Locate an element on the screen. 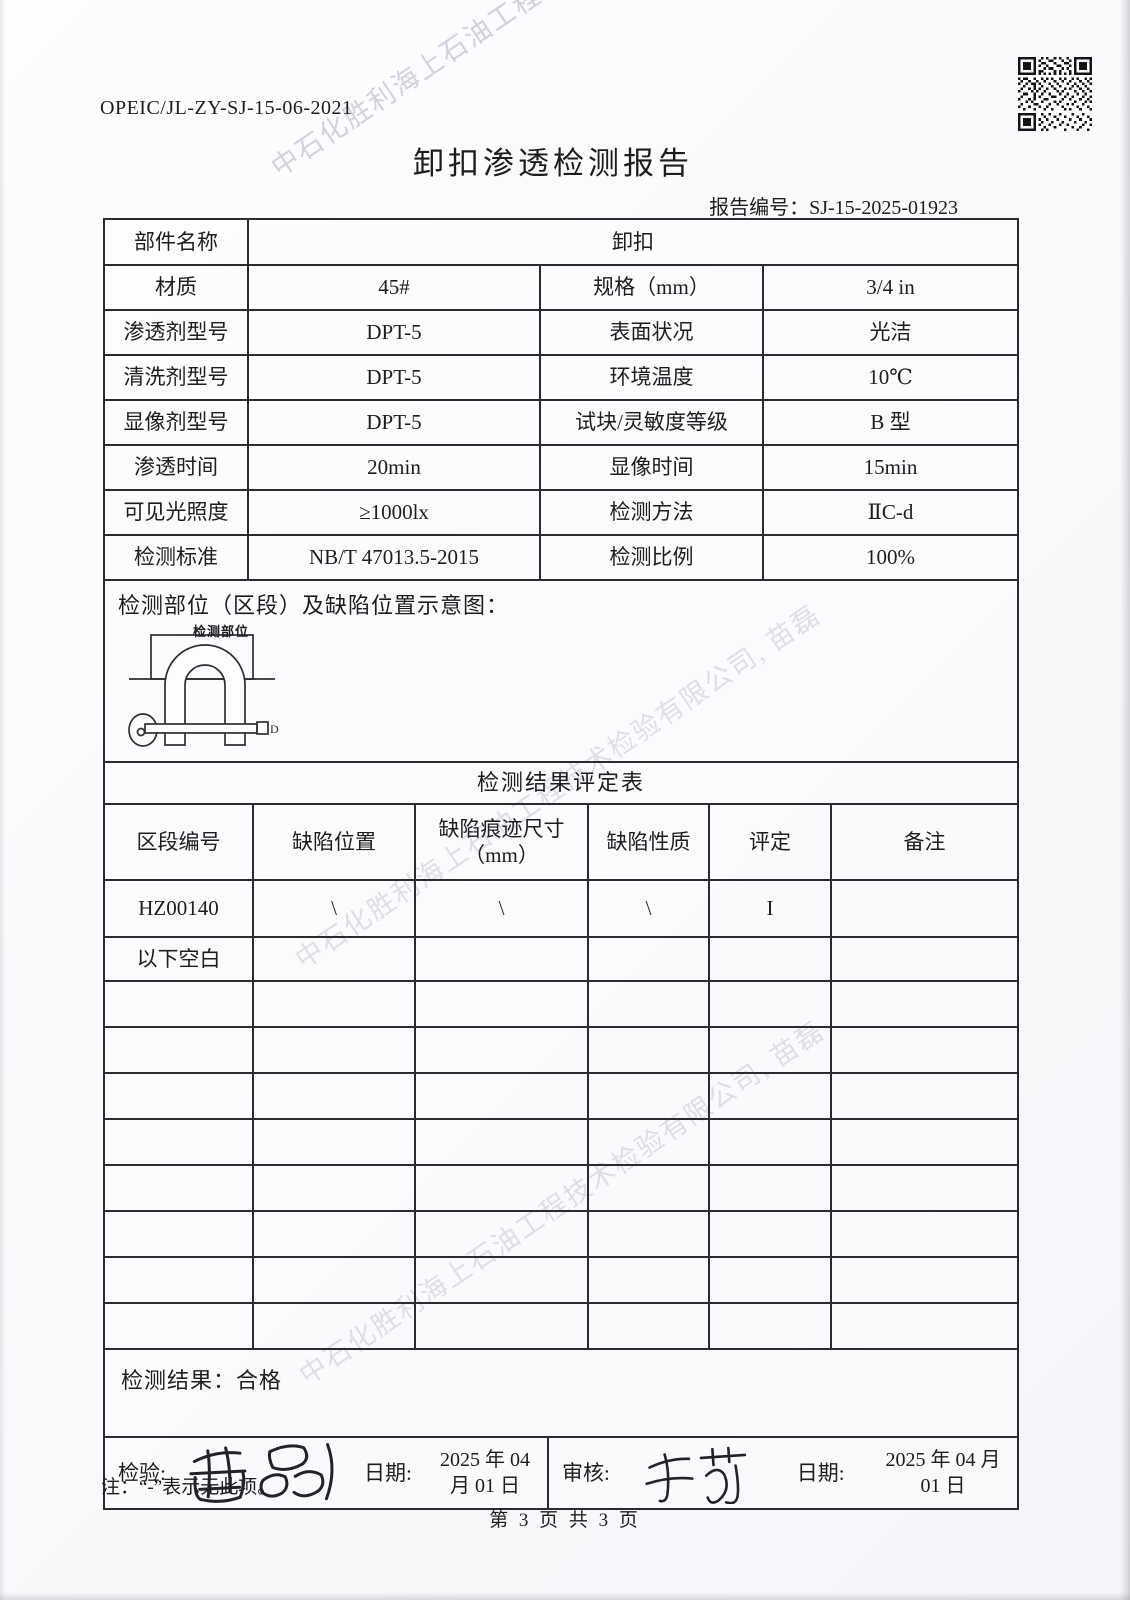 The width and height of the screenshot is (1130, 1600). reviewer-label: 审核: is located at coordinates (586, 1472).